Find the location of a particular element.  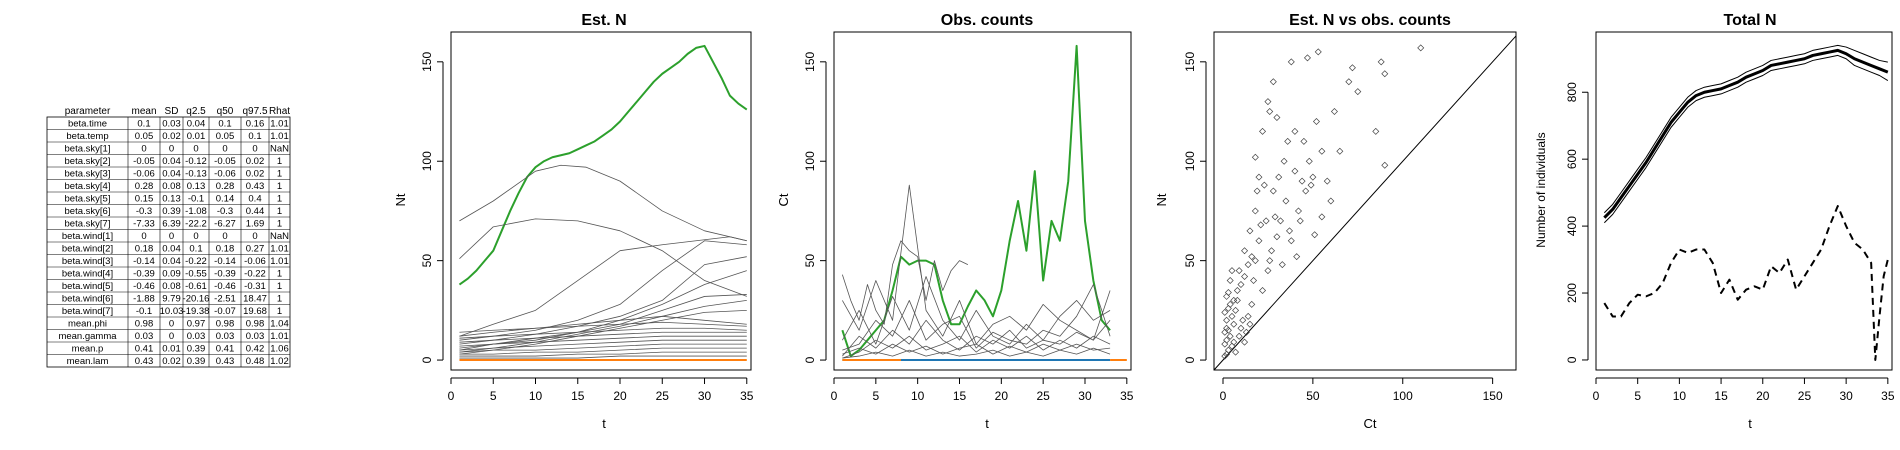

panel-obs-counts-xlabel: t is located at coordinates (987, 423).